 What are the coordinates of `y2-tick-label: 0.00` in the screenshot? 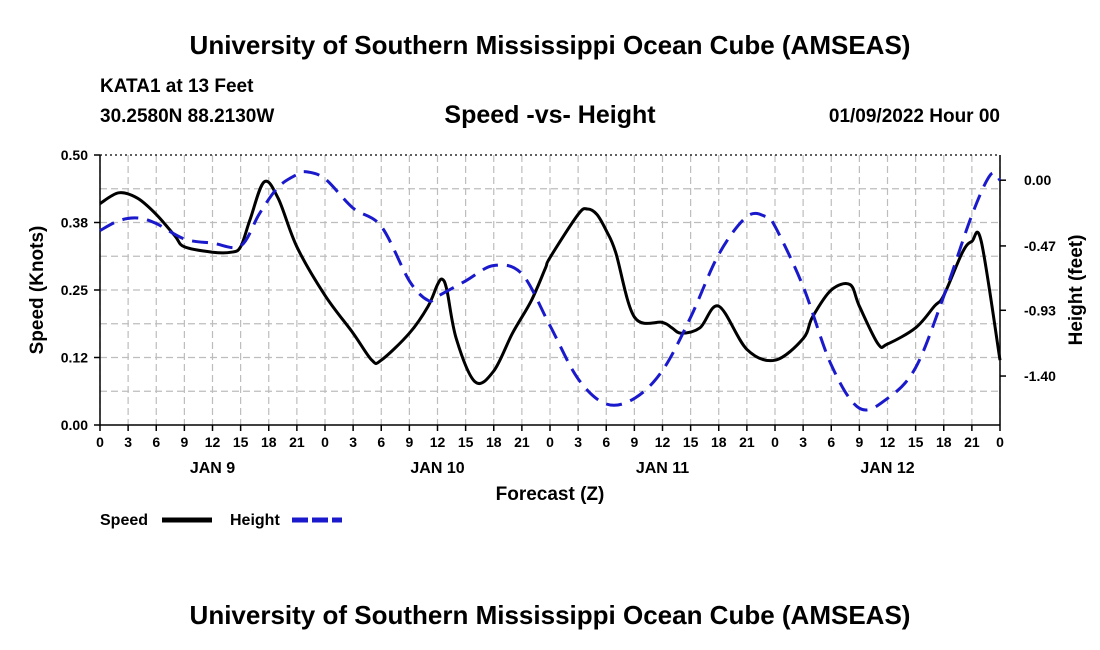 It's located at (1037, 180).